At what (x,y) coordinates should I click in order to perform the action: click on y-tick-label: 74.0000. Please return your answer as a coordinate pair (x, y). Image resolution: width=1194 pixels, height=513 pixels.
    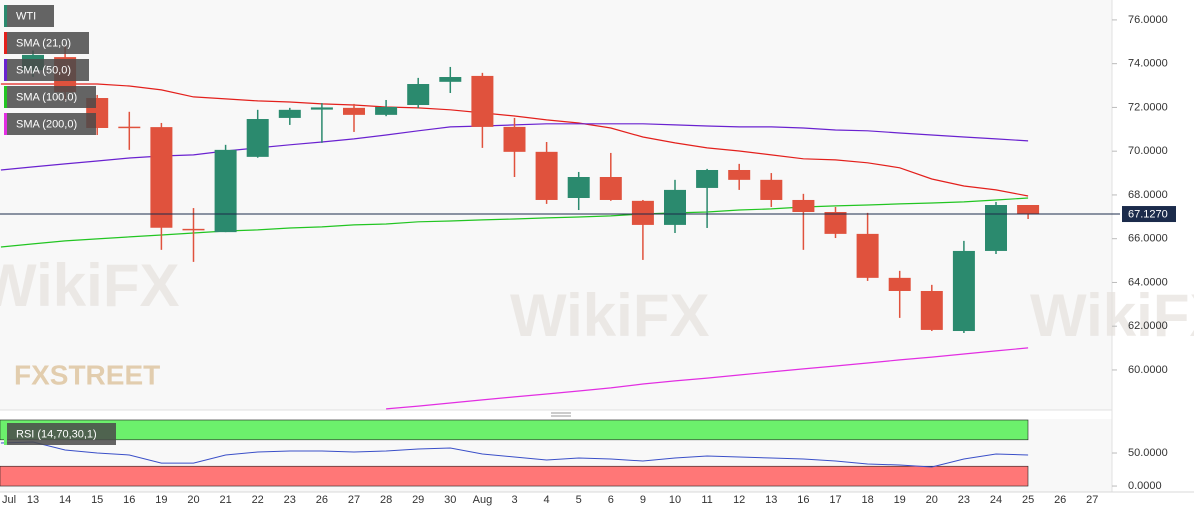
    Looking at the image, I should click on (1148, 64).